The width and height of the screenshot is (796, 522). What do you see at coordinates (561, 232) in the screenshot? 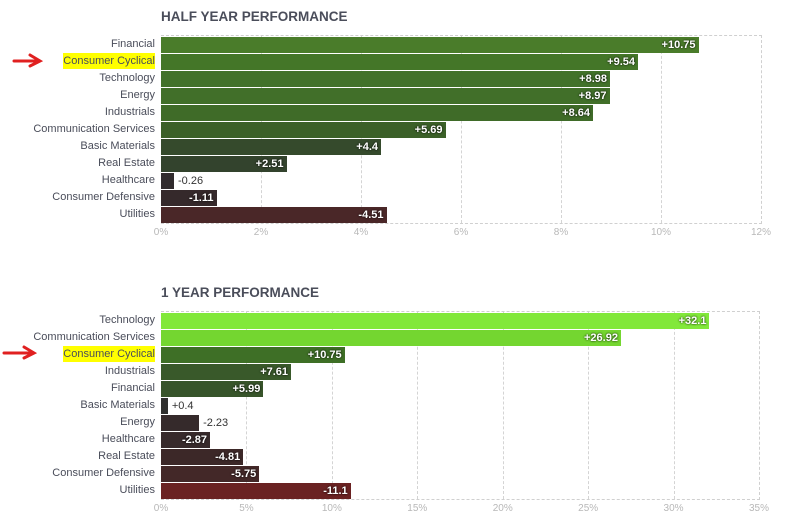
I see `x-tick-label: 8%` at bounding box center [561, 232].